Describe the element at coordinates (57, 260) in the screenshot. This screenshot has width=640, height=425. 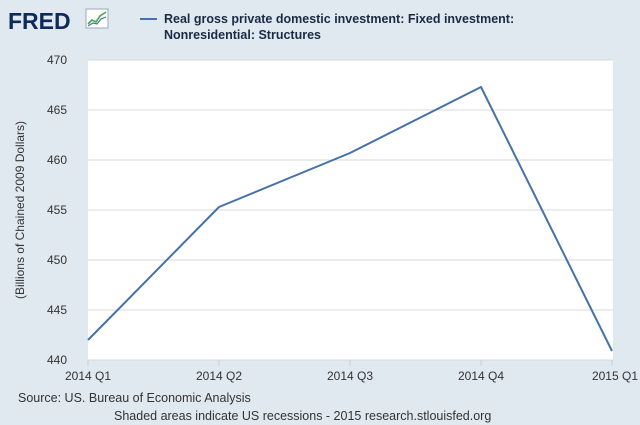
I see `y-tick-label: 450` at that location.